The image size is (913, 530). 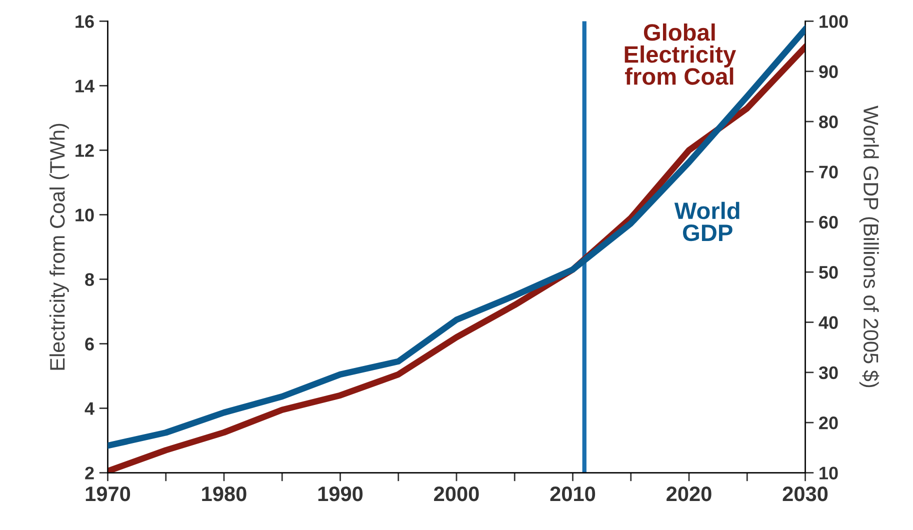 I want to click on y-tick-label: 16, so click(x=85, y=21).